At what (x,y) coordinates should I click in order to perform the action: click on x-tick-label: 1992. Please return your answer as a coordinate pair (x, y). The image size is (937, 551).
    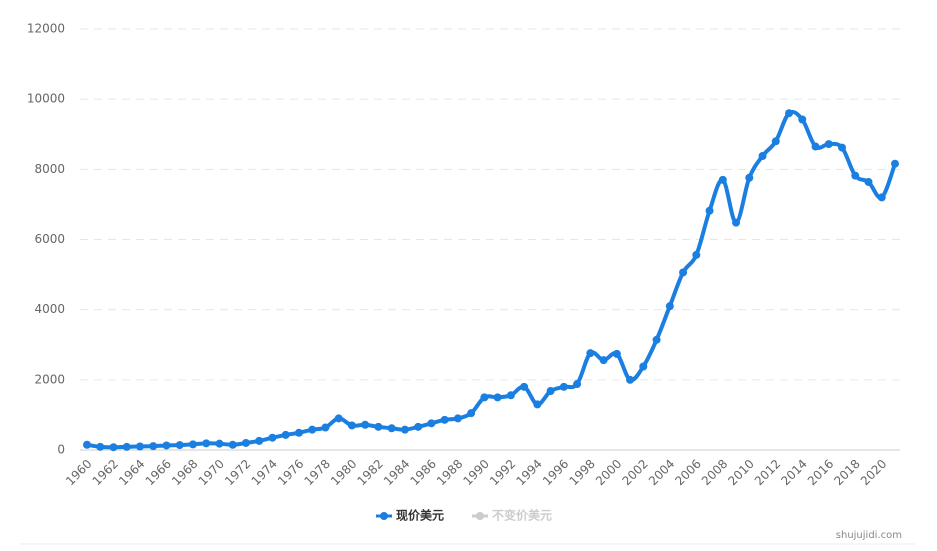
    Looking at the image, I should click on (502, 472).